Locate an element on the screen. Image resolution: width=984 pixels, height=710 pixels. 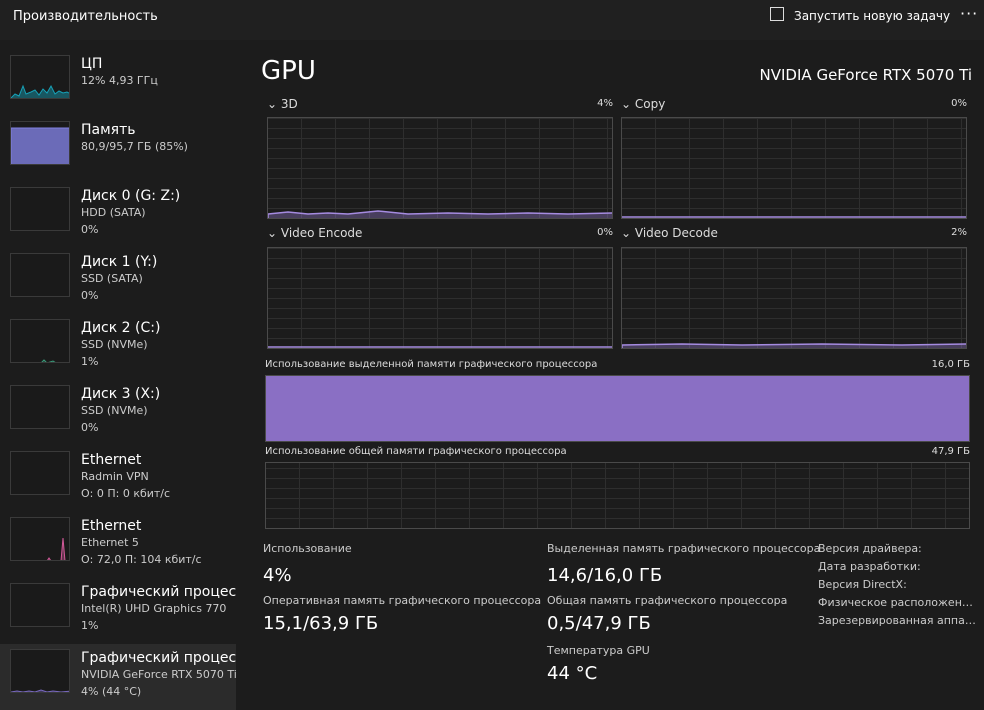
stat-value: 44 °C is located at coordinates (572, 673).